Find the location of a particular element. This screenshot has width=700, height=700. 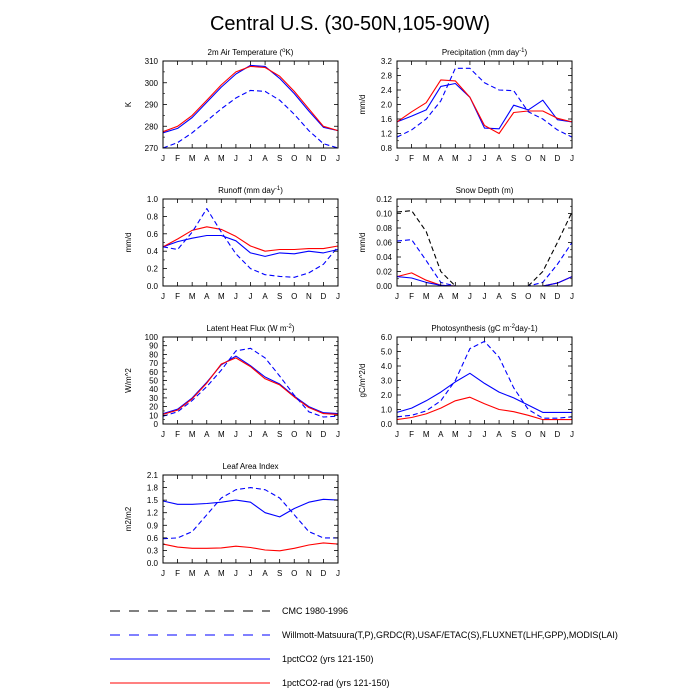

y-tick-label: 3.0 is located at coordinates (387, 381).